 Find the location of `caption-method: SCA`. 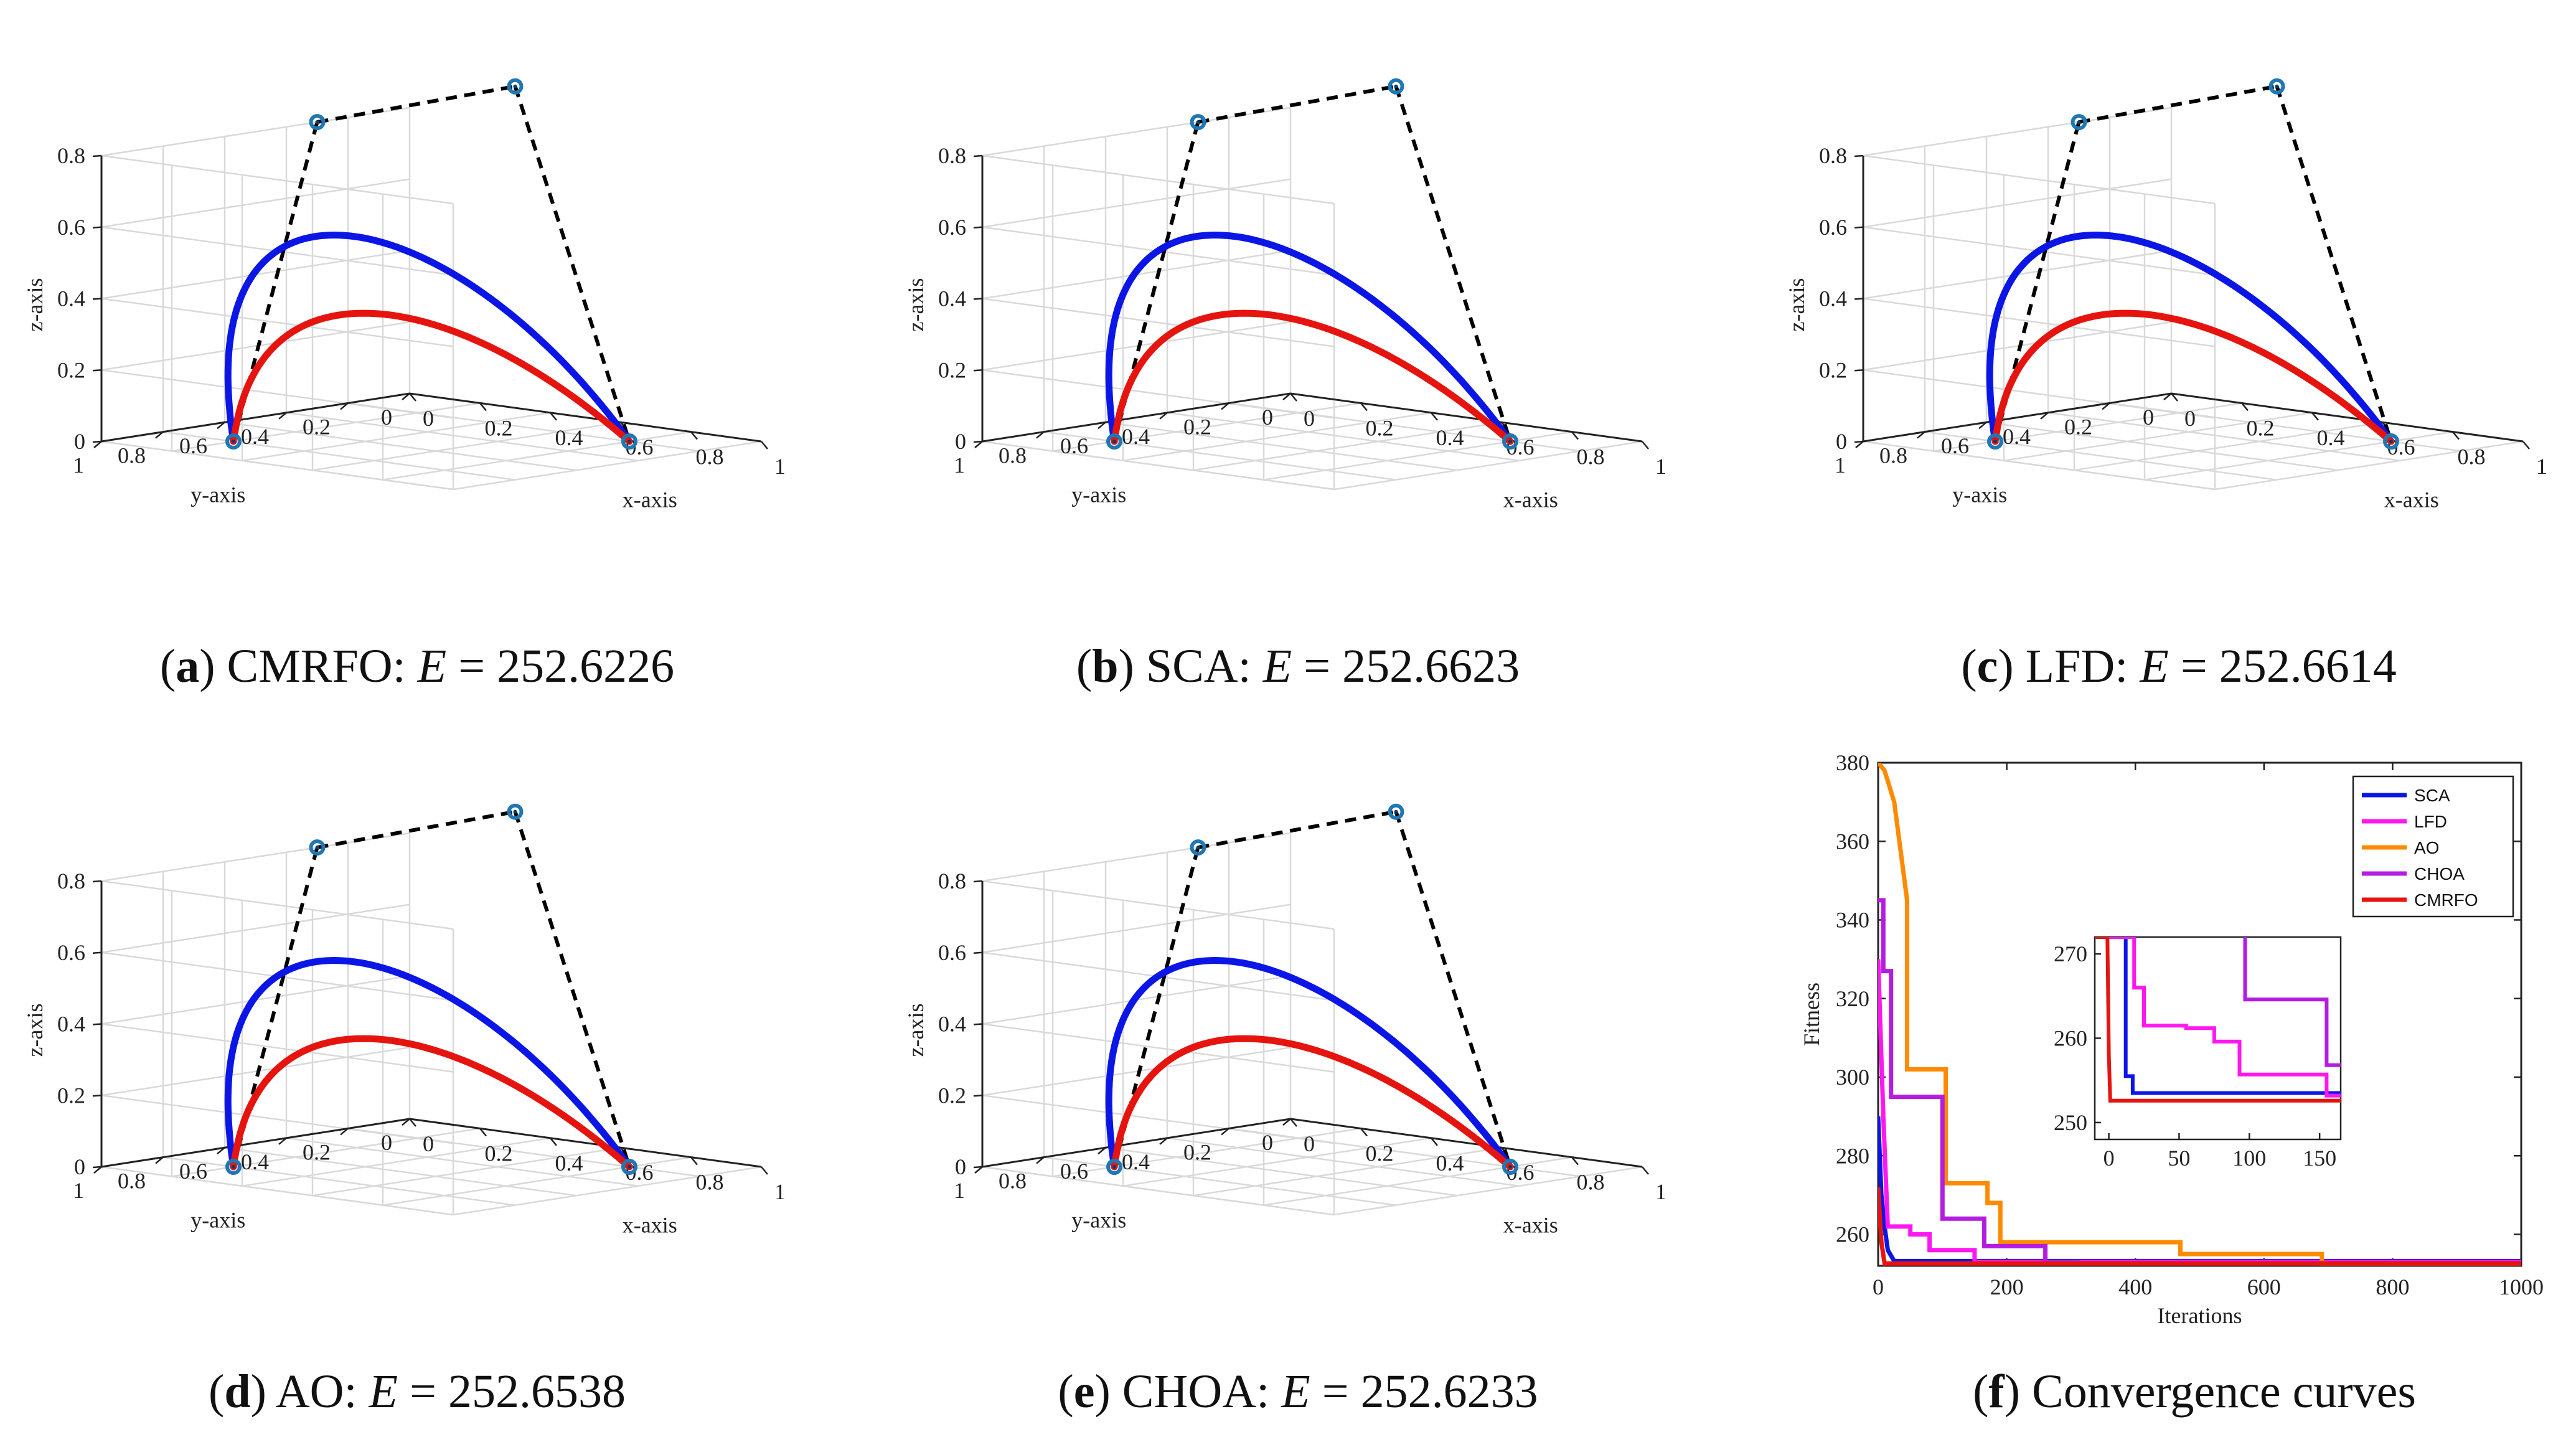

caption-method: SCA is located at coordinates (1192, 666).